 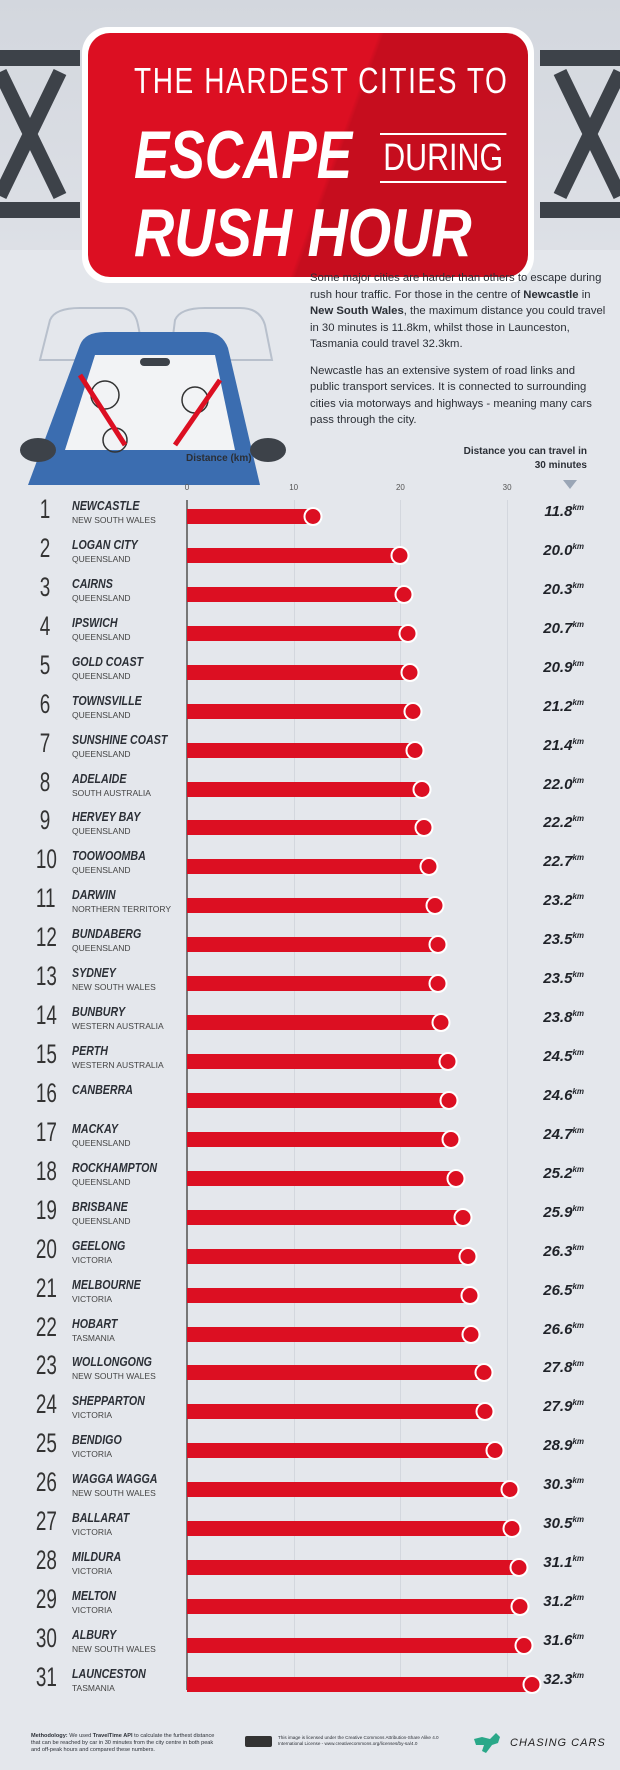 I want to click on city-name: IPSWICH, so click(x=95, y=622).